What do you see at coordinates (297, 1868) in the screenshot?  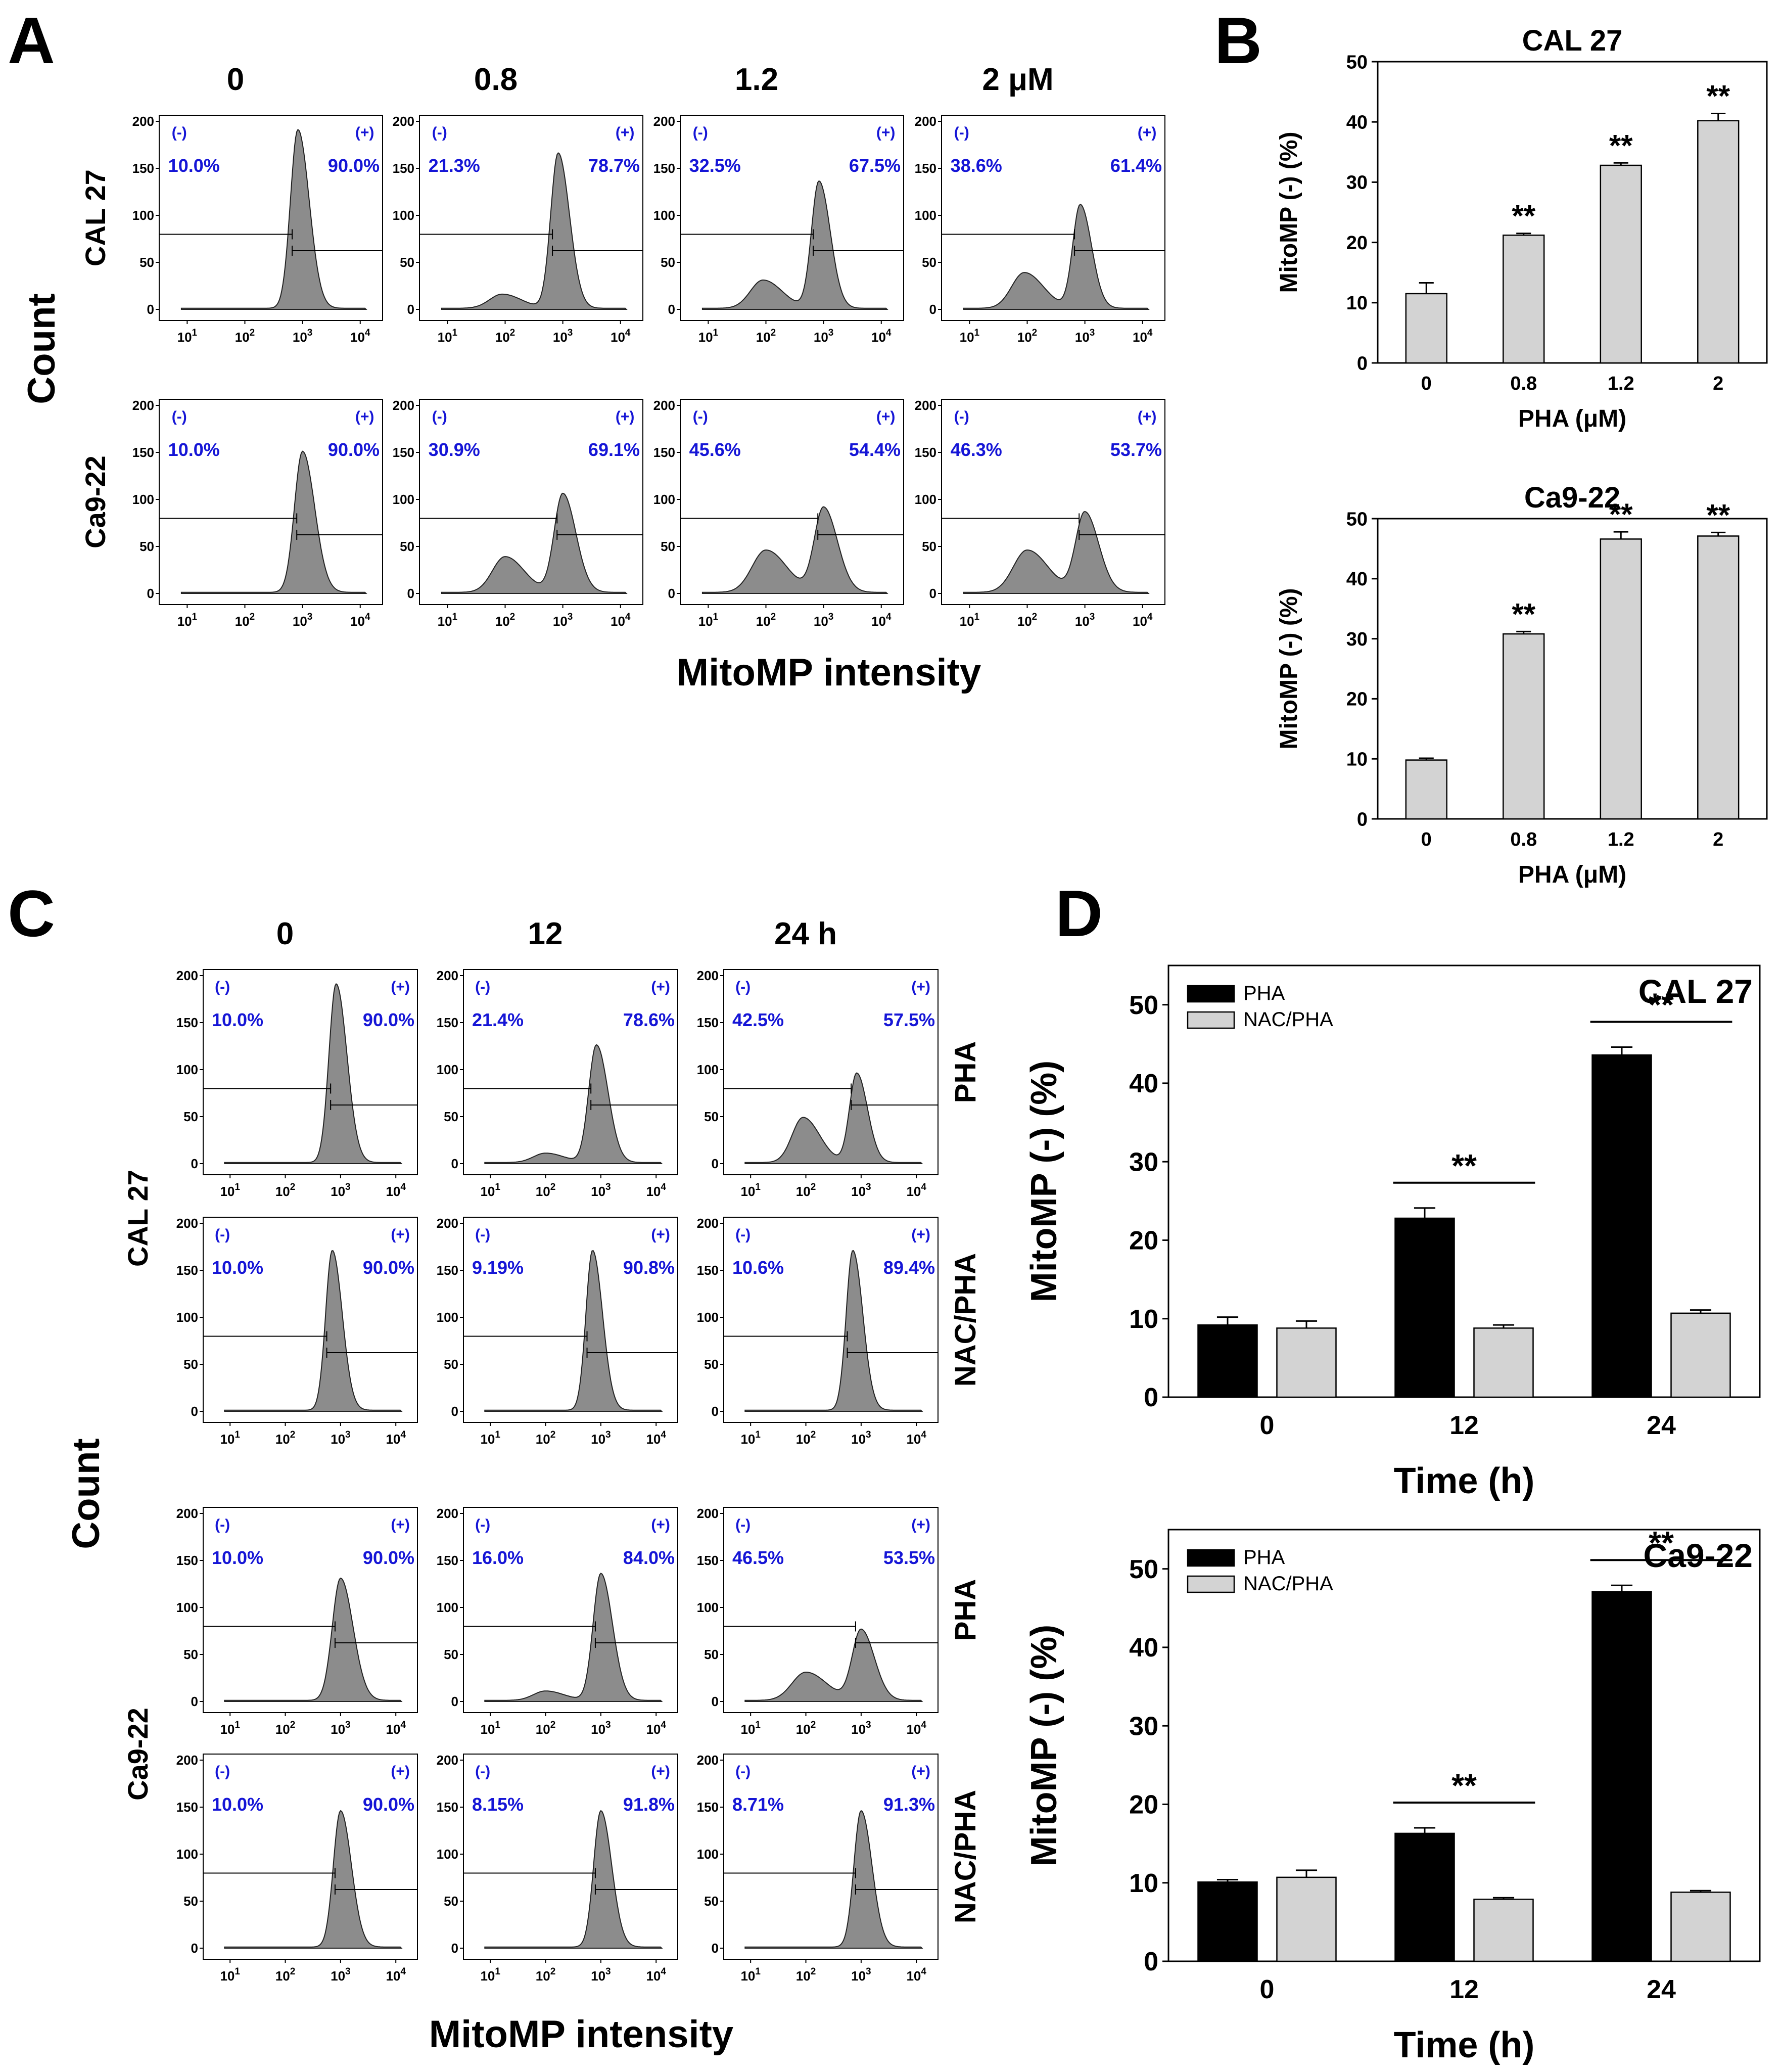 I see `histogram-C-3-0: 0 50 100 150 200 10¹ 10² 10³ 10⁴ (-) (+) 10.0% 90.0%` at bounding box center [297, 1868].